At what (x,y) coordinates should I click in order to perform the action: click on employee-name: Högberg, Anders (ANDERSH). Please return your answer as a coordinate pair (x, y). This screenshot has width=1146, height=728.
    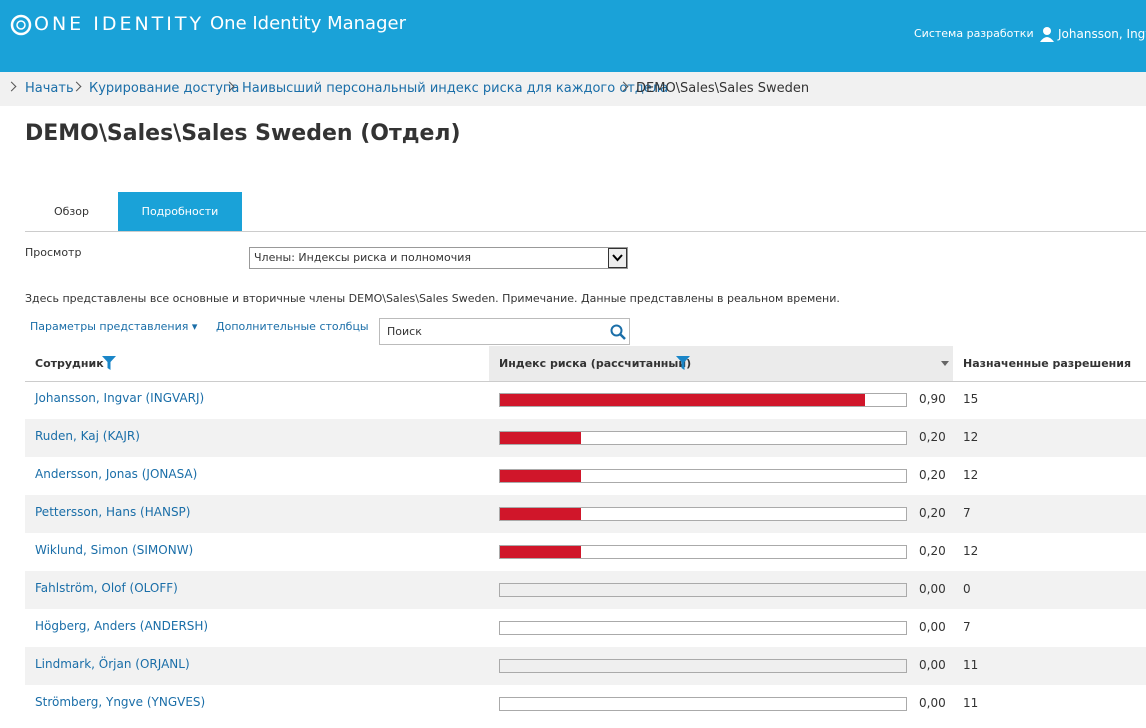
    Looking at the image, I should click on (122, 626).